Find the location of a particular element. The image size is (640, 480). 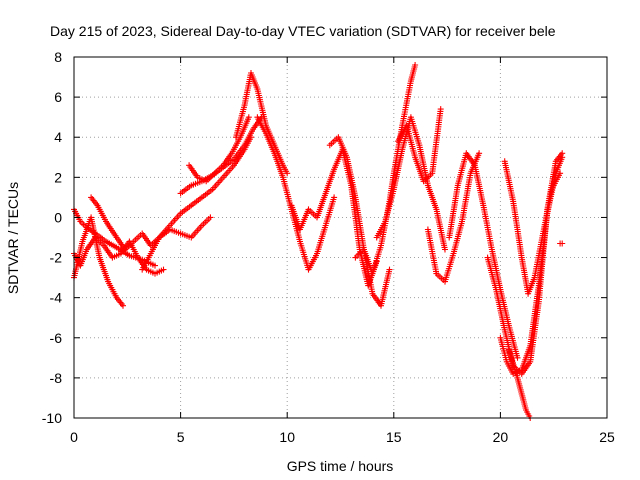

x-tick-label: 10 is located at coordinates (287, 437).